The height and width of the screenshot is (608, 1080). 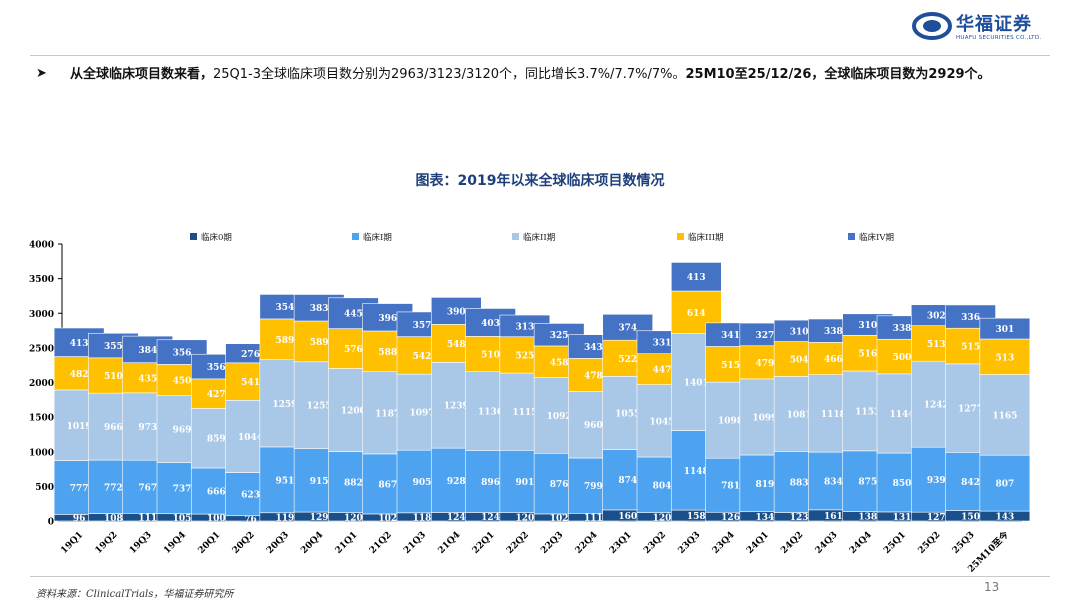 I want to click on bar-value-label: 76, so click(x=250, y=520).